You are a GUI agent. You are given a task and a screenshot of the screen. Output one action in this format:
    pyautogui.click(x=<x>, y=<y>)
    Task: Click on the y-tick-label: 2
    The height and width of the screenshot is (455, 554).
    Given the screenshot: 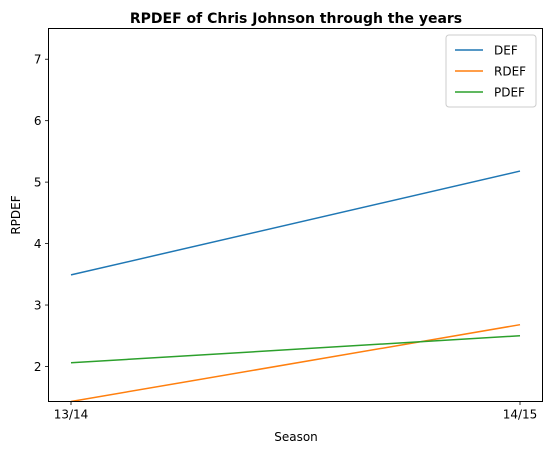 What is the action you would take?
    pyautogui.click(x=38, y=367)
    